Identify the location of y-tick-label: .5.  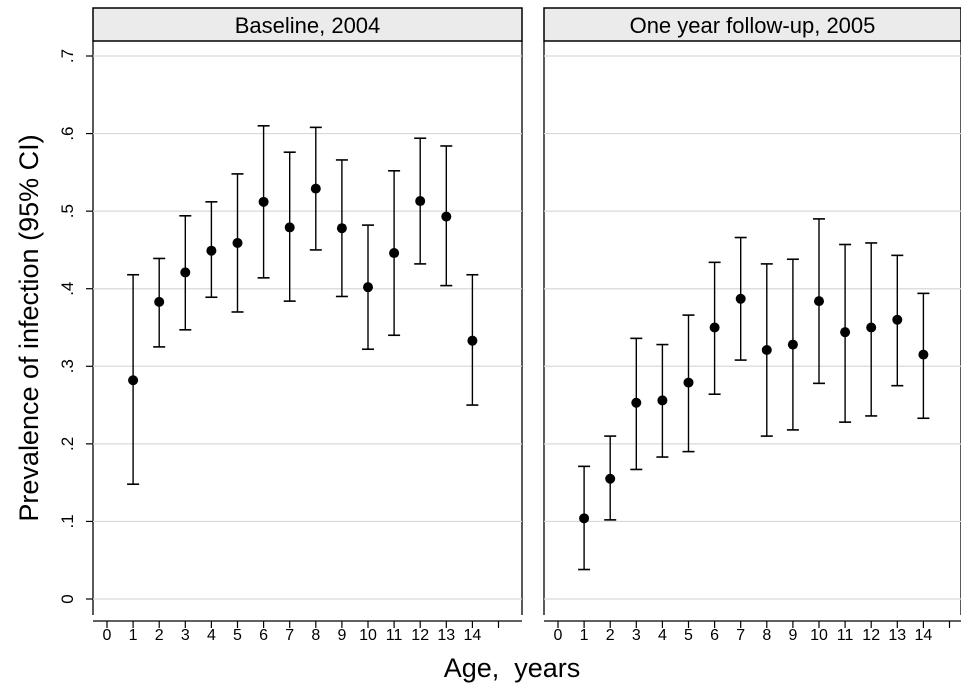
(67, 211).